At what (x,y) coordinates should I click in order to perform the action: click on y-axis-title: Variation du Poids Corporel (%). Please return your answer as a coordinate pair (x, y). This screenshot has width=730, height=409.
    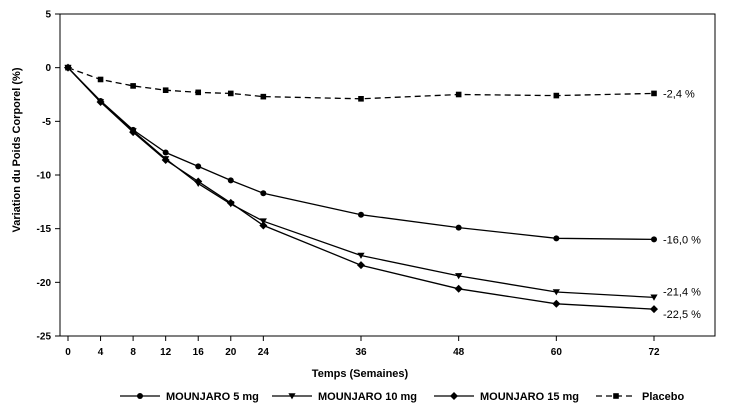
    Looking at the image, I should click on (17, 149).